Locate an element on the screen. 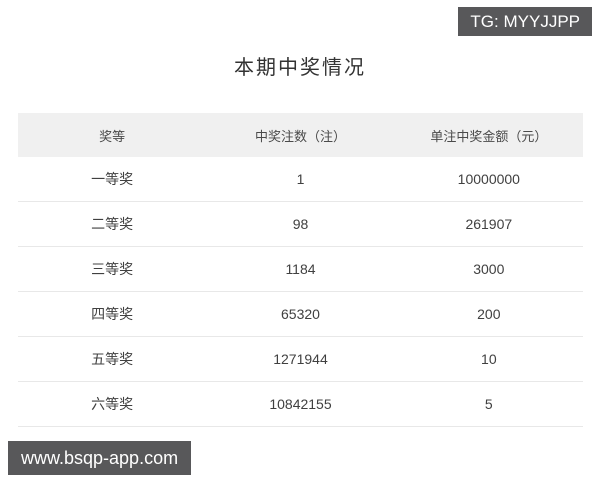  column-header-win-count: 中奖注数（注） is located at coordinates (300, 136).